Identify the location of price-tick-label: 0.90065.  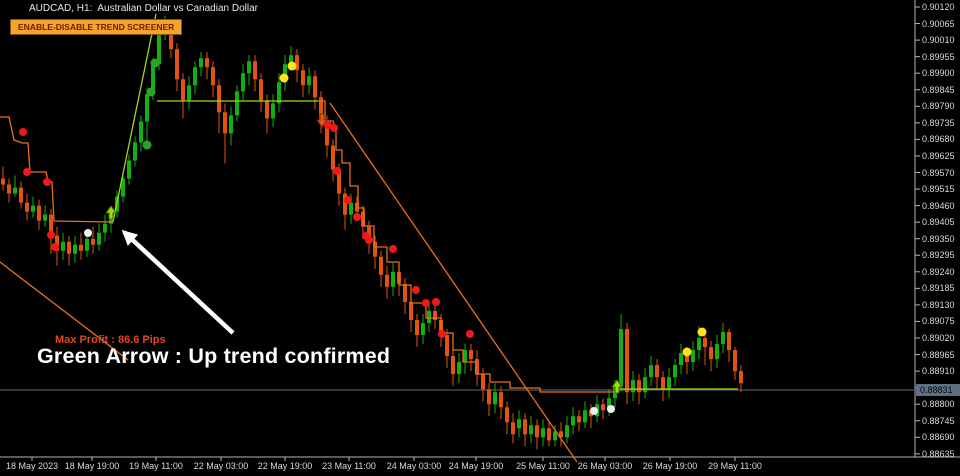
(938, 23).